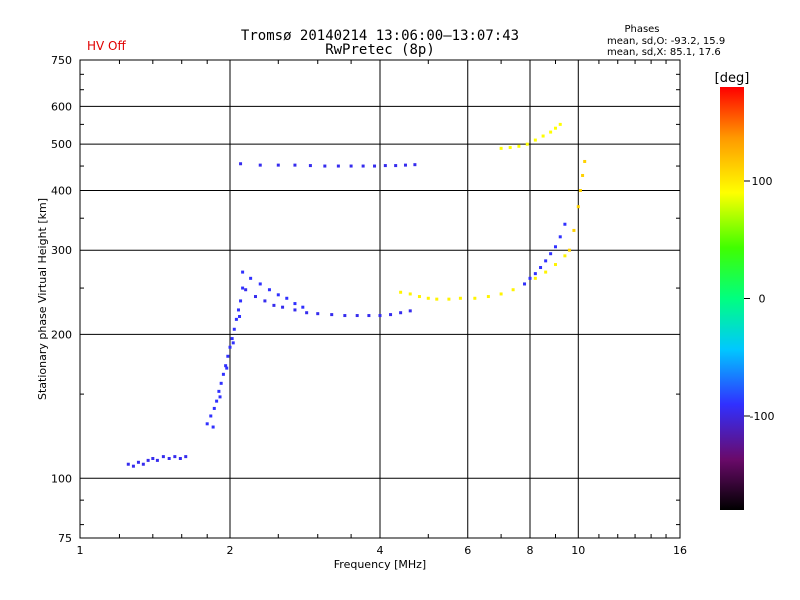 Image resolution: width=800 pixels, height=600 pixels. Describe the element at coordinates (80, 550) in the screenshot. I see `x-tick-label: 1` at that location.